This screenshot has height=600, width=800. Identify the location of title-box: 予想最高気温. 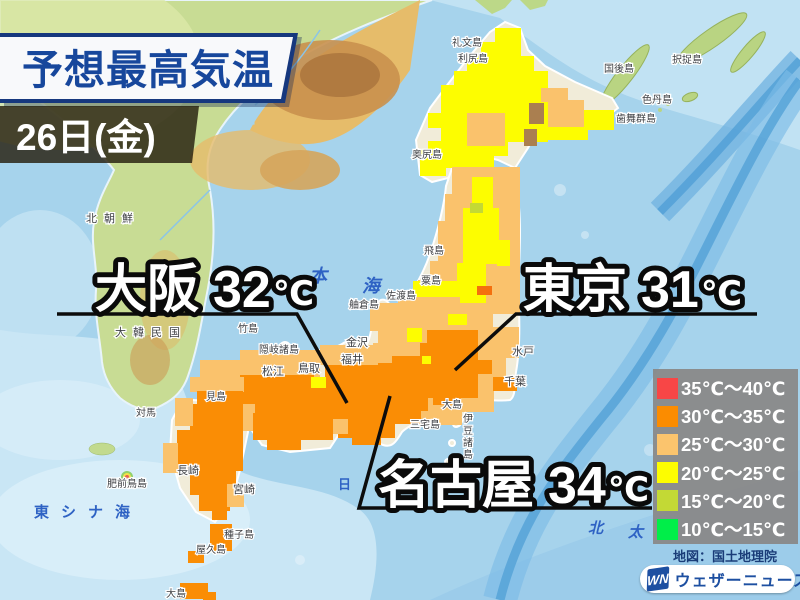
(149, 68).